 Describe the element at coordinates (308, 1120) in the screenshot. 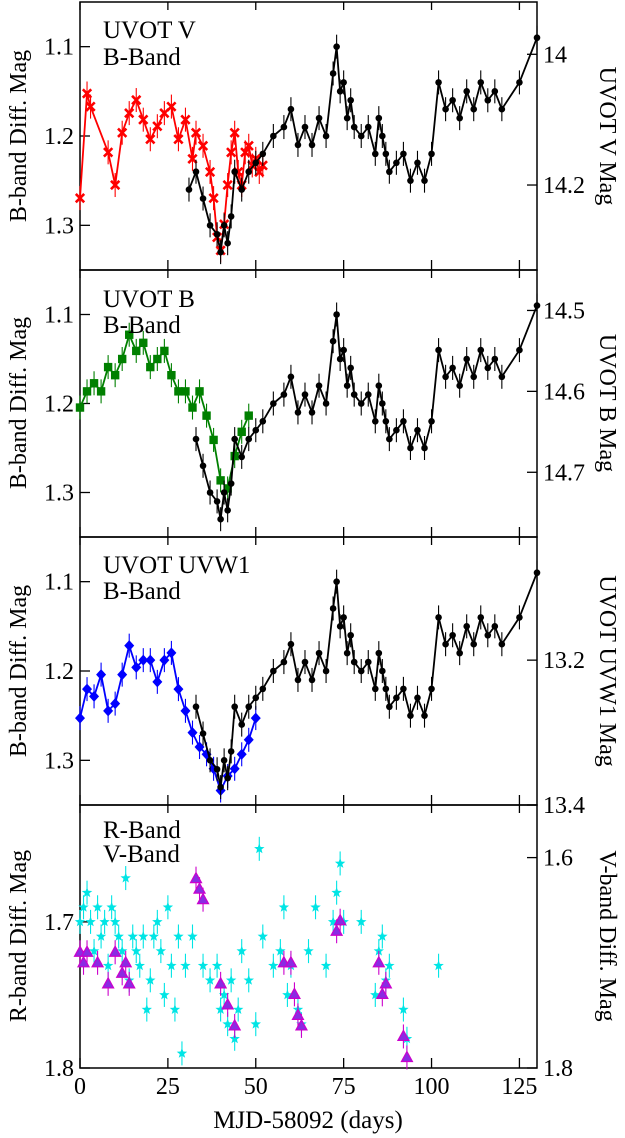

I see `x-axis-label: MJD-58092 (days)` at that location.